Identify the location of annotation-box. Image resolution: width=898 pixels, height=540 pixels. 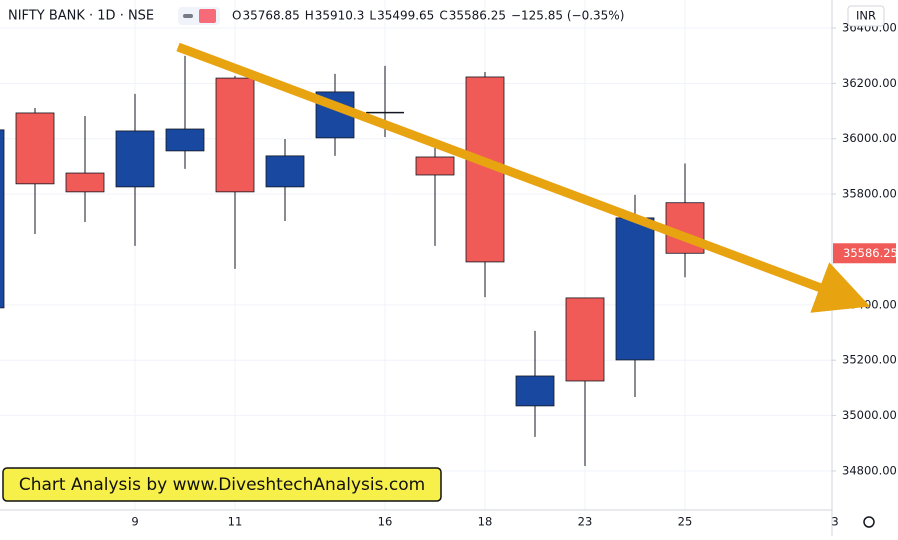
(222, 484).